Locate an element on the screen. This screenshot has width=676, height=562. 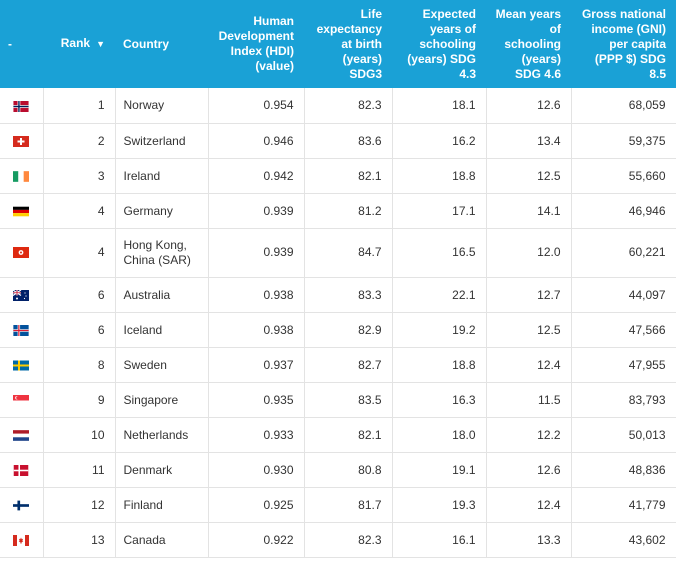
country-column-header: Country is located at coordinates (161, 44).